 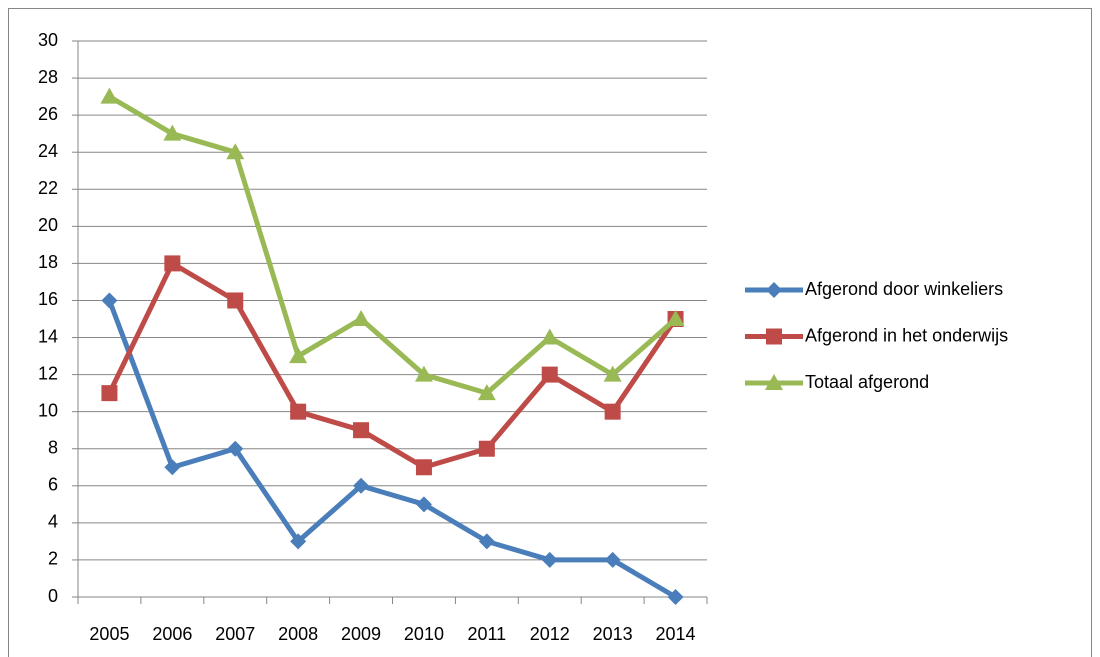 I want to click on y-tick-label: 8, so click(x=53, y=447).